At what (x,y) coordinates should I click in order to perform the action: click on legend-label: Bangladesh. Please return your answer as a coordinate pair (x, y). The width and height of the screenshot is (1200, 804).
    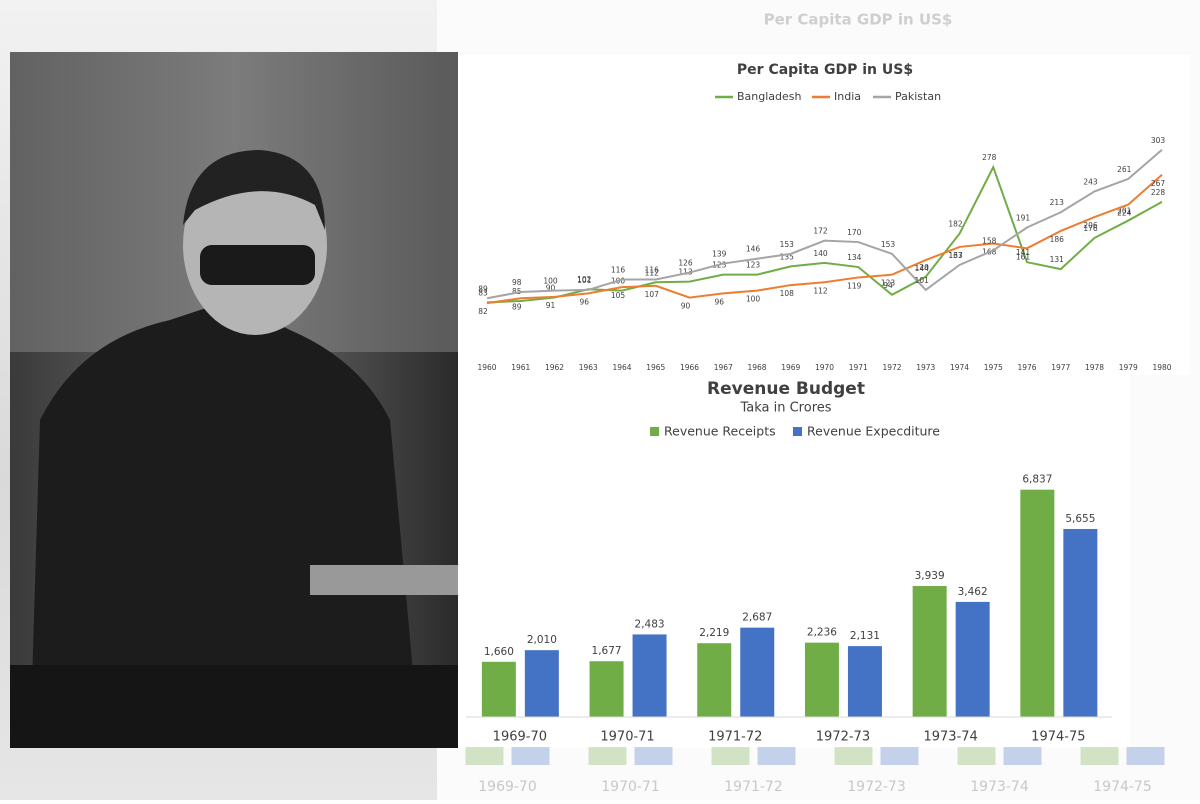
    Looking at the image, I should click on (769, 96).